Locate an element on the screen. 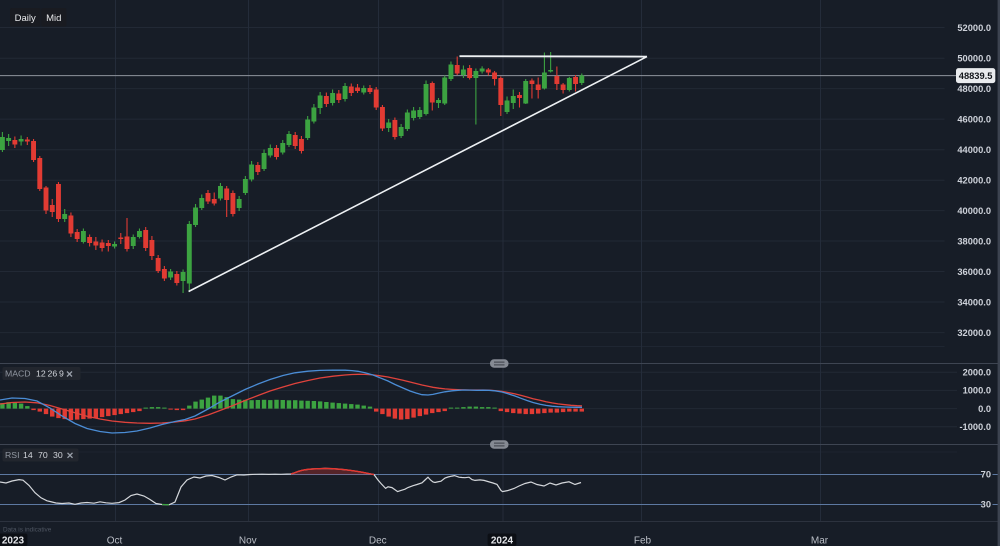 This screenshot has width=1000, height=546. svg-text: Mid is located at coordinates (53, 18).